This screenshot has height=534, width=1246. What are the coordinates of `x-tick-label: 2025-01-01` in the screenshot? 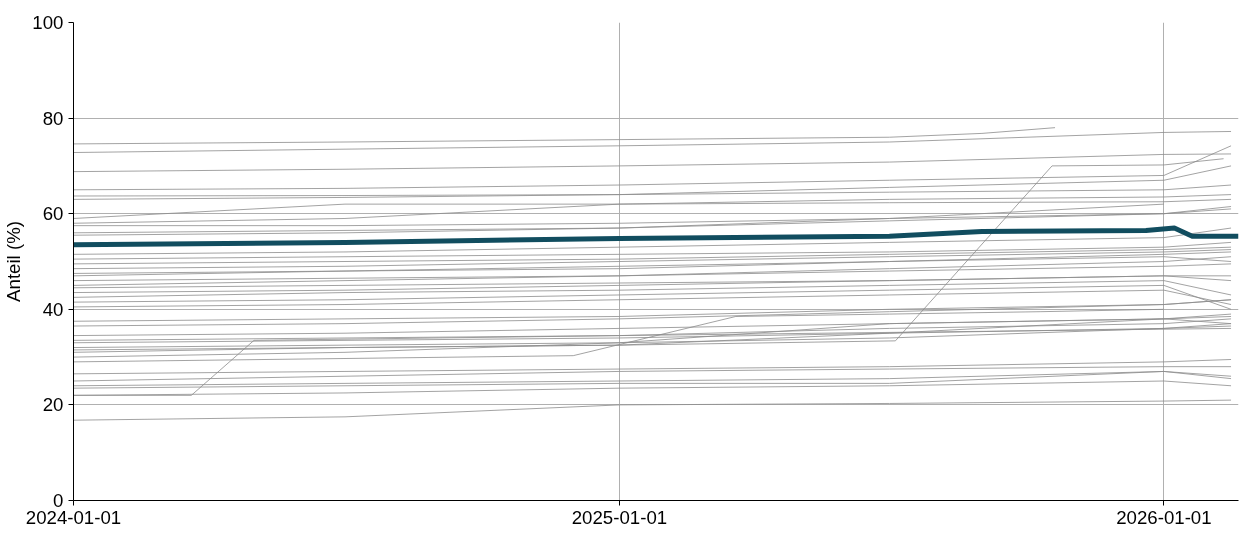 It's located at (619, 517).